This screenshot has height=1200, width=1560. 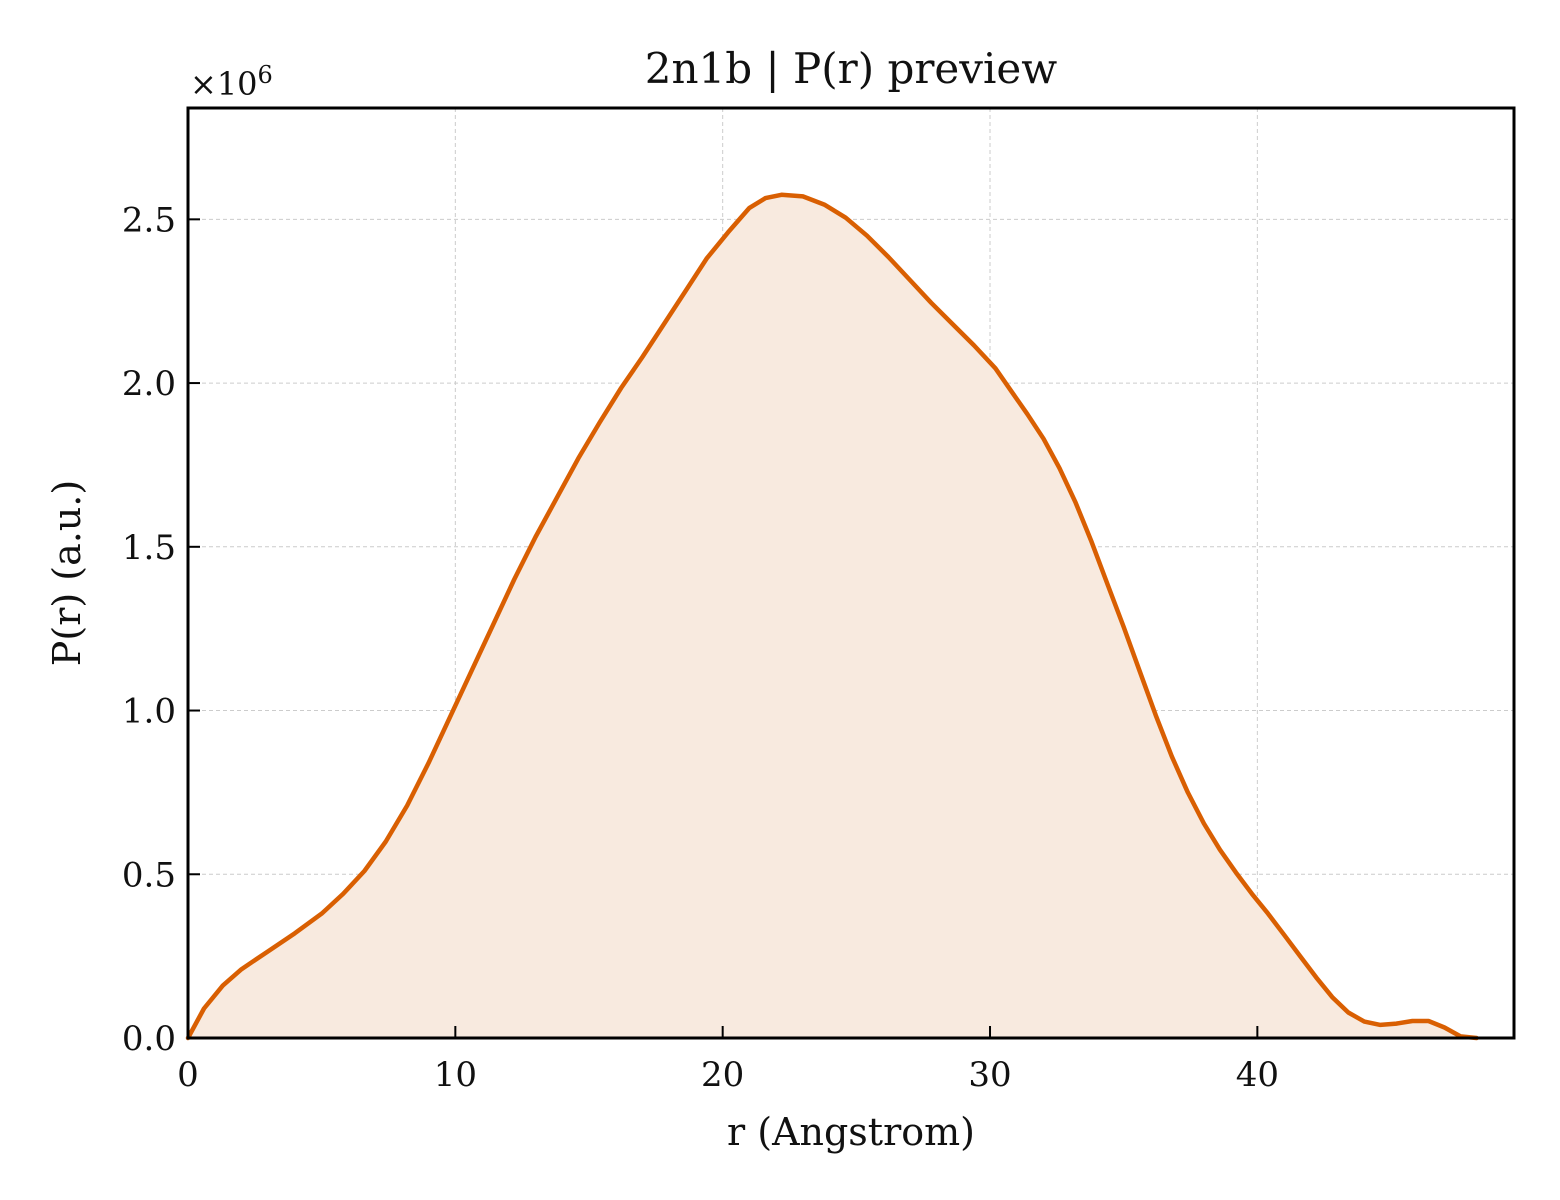 What do you see at coordinates (989, 1075) in the screenshot?
I see `x-tick-label: 30` at bounding box center [989, 1075].